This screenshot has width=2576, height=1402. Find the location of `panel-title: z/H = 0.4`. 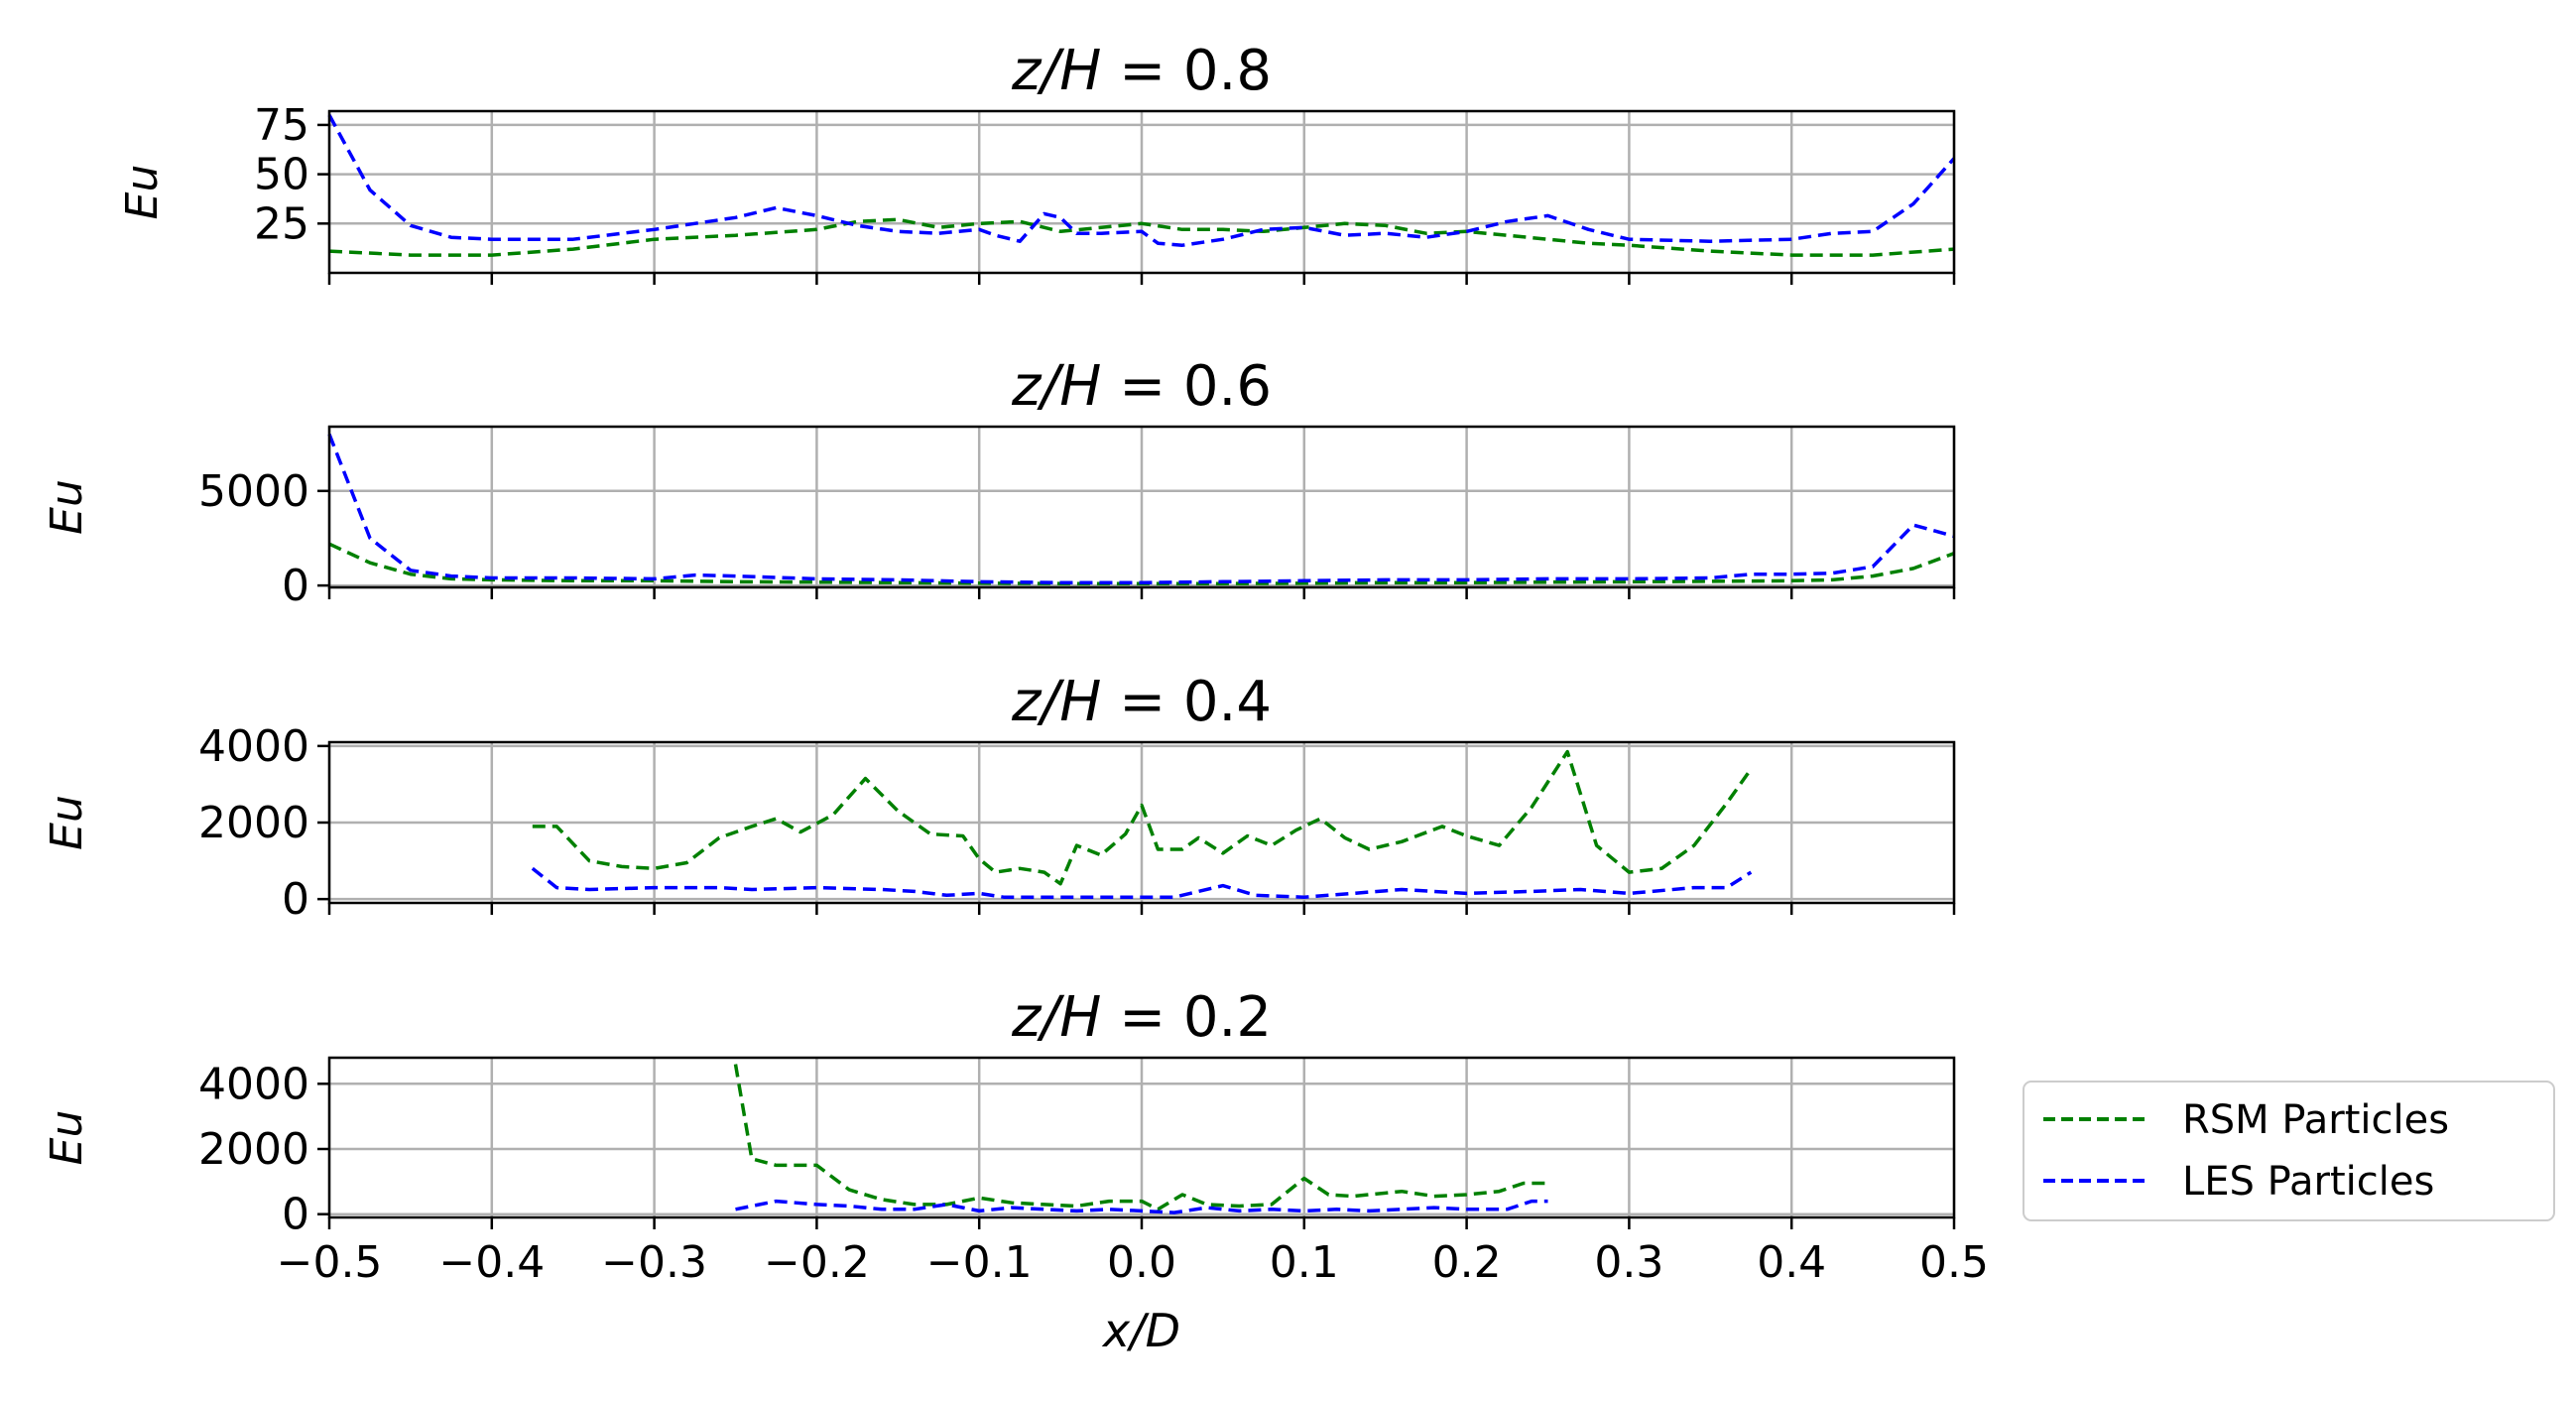

panel-title: z/H = 0.4 is located at coordinates (1141, 702).